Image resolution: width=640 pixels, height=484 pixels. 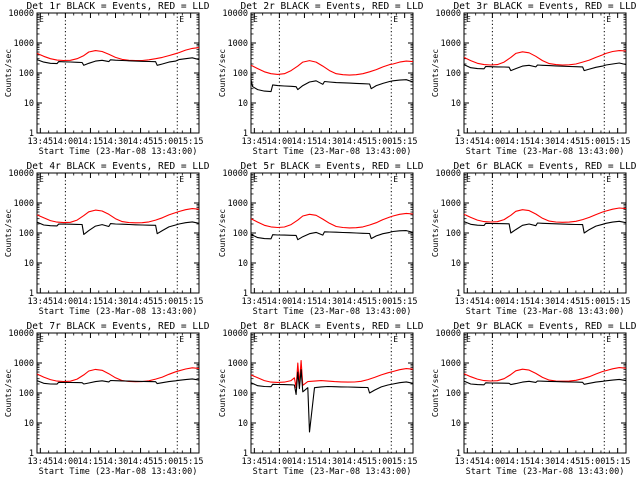 What do you see at coordinates (117, 326) in the screenshot?
I see `panel-title: Det 7r BLACK = Events, RED = LLD` at bounding box center [117, 326].